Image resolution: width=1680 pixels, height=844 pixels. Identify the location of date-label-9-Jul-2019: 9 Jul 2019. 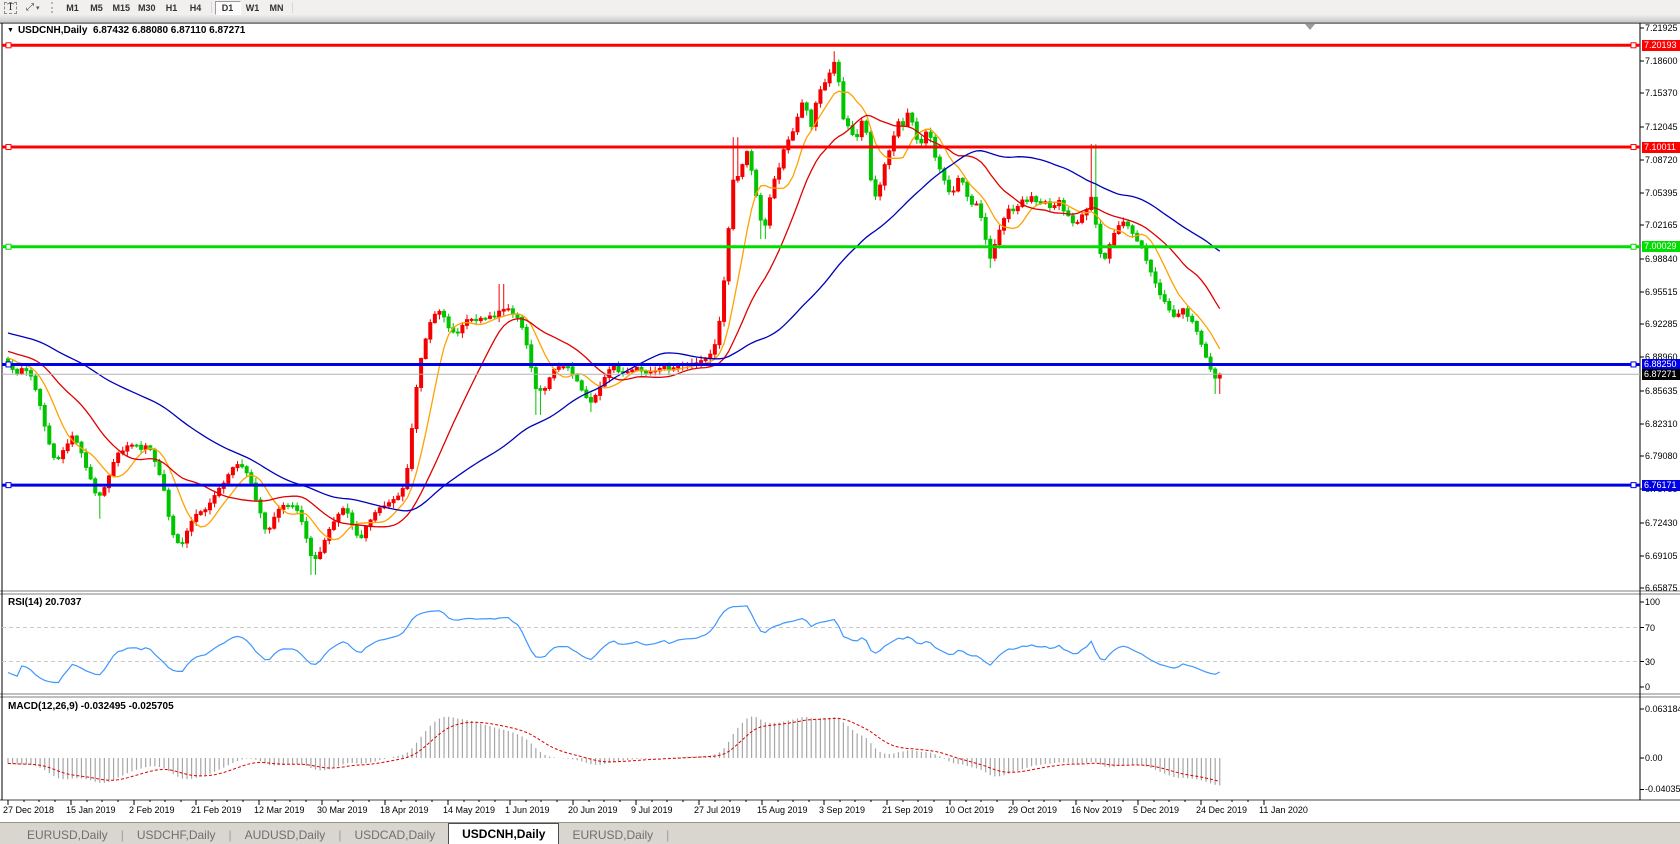
(652, 810).